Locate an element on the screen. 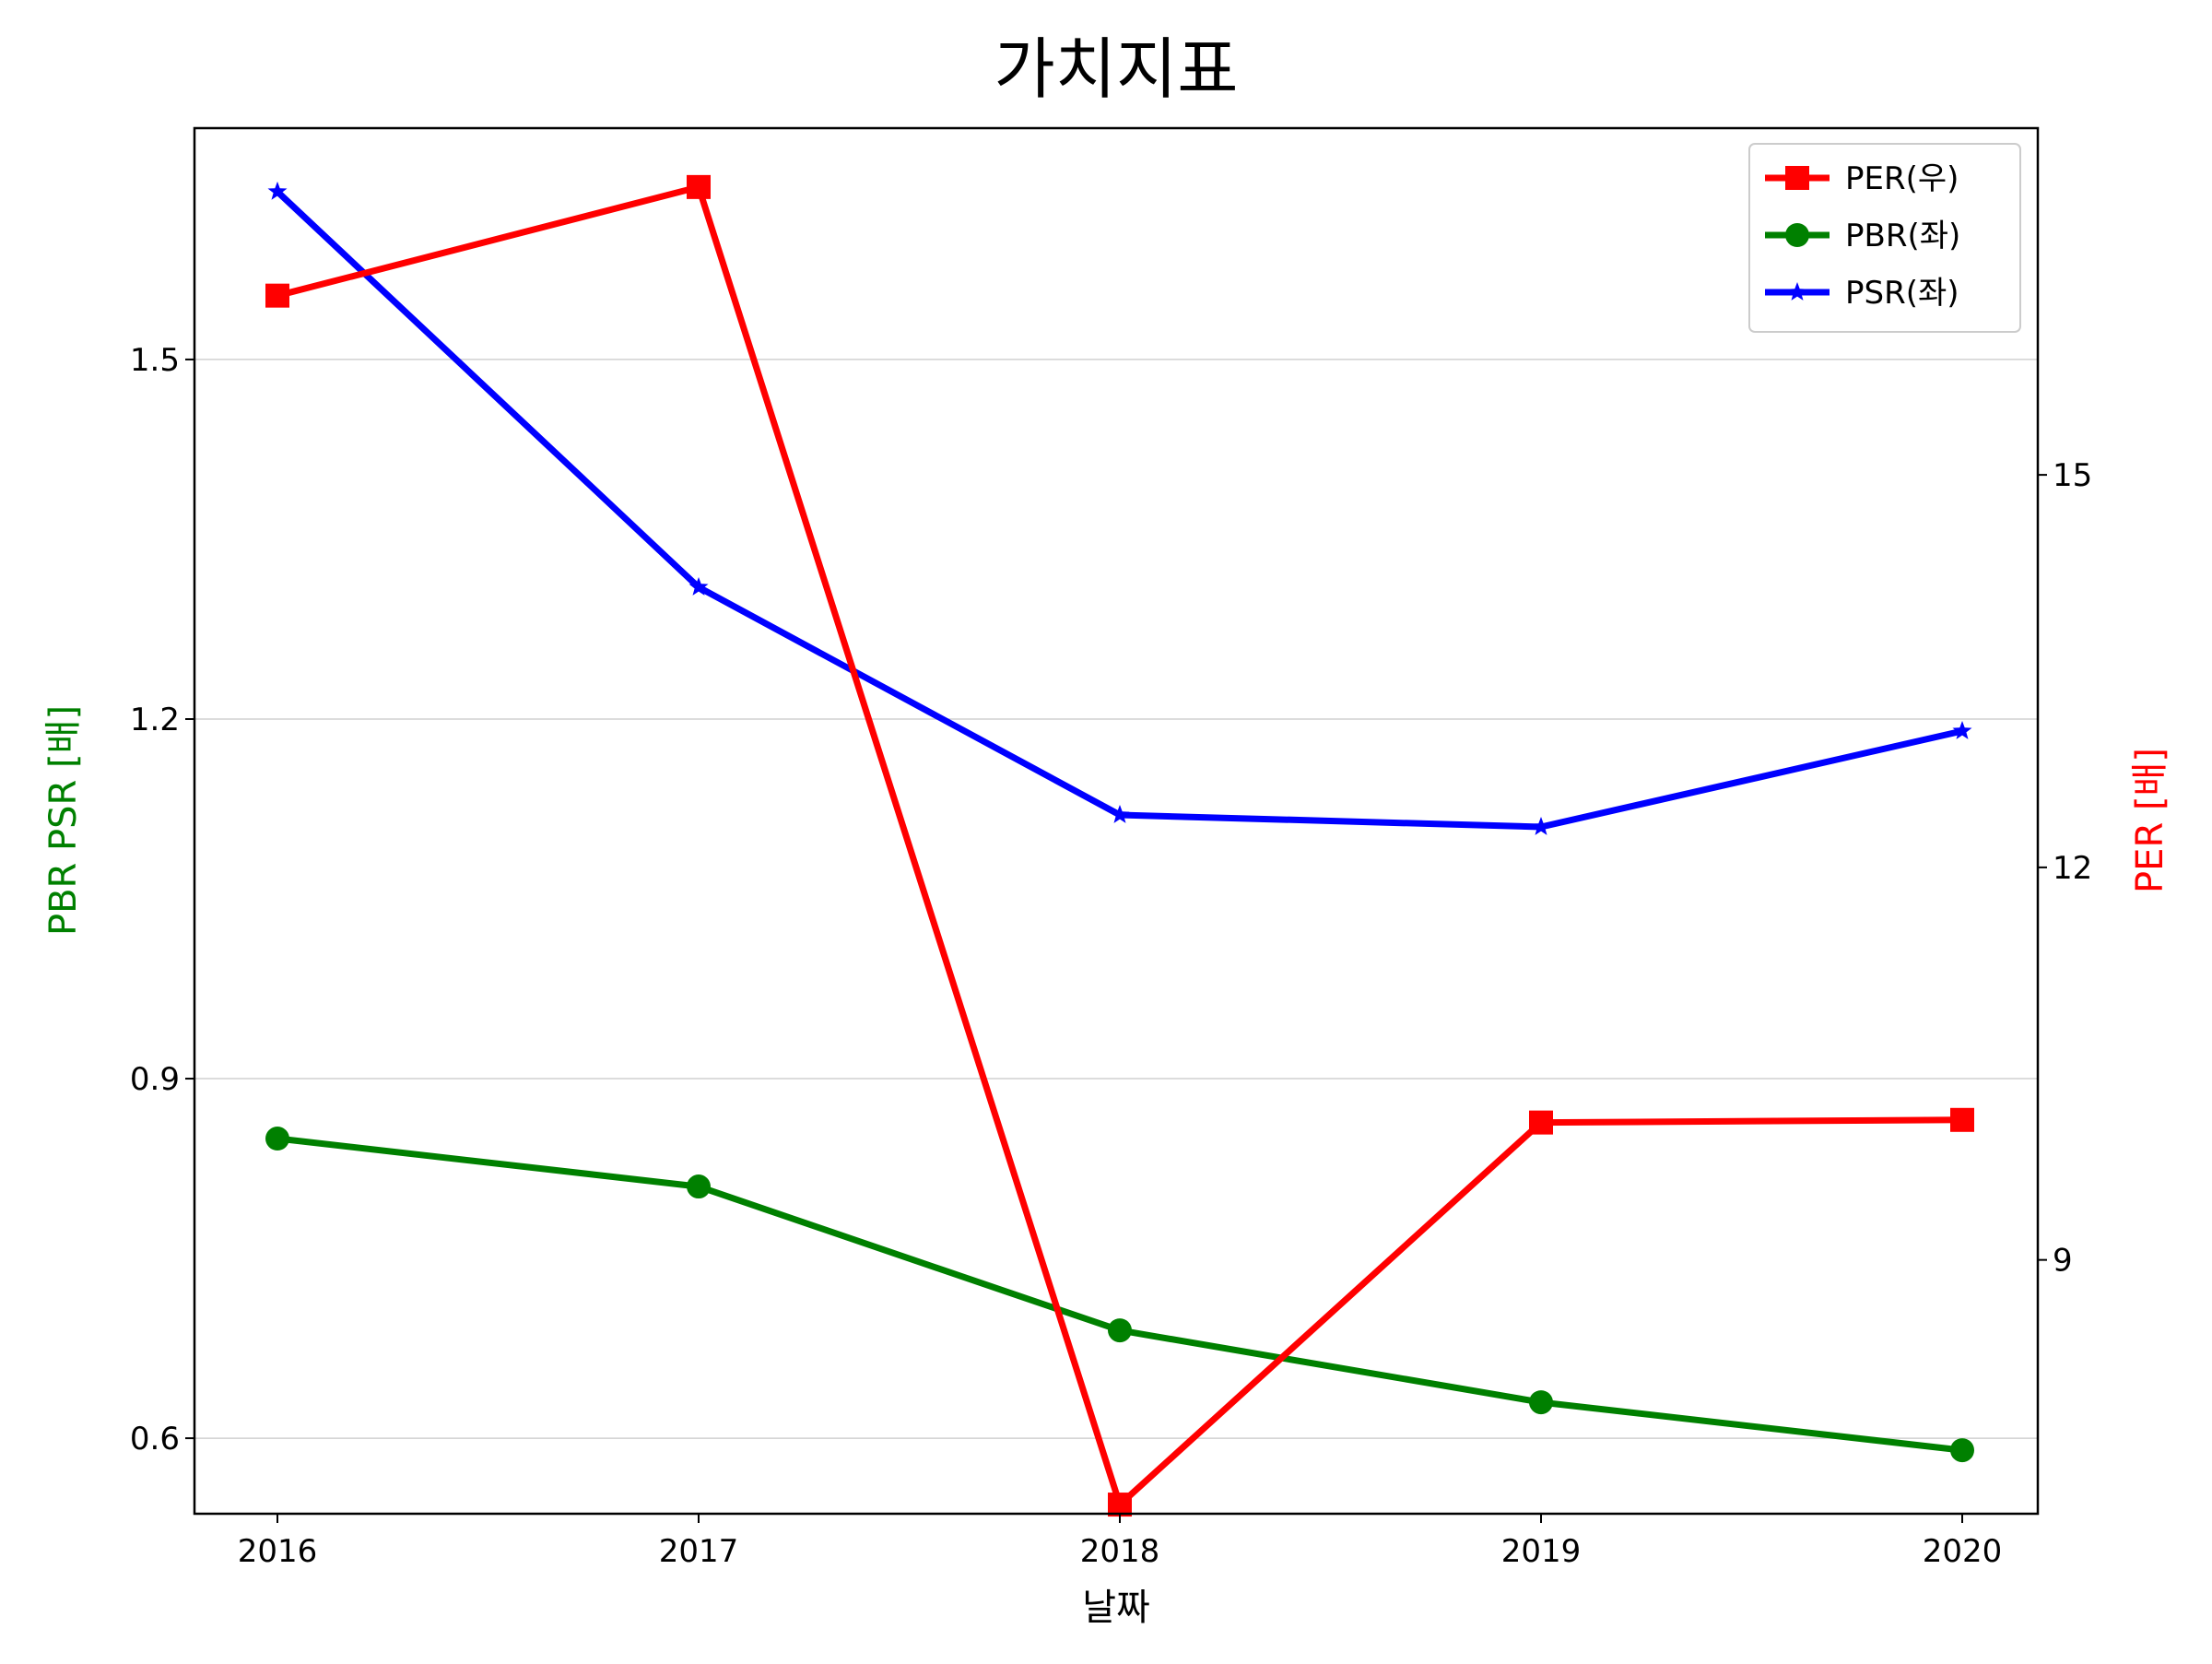 The width and height of the screenshot is (2212, 1664). x-tick-label: 2016 is located at coordinates (278, 1551).